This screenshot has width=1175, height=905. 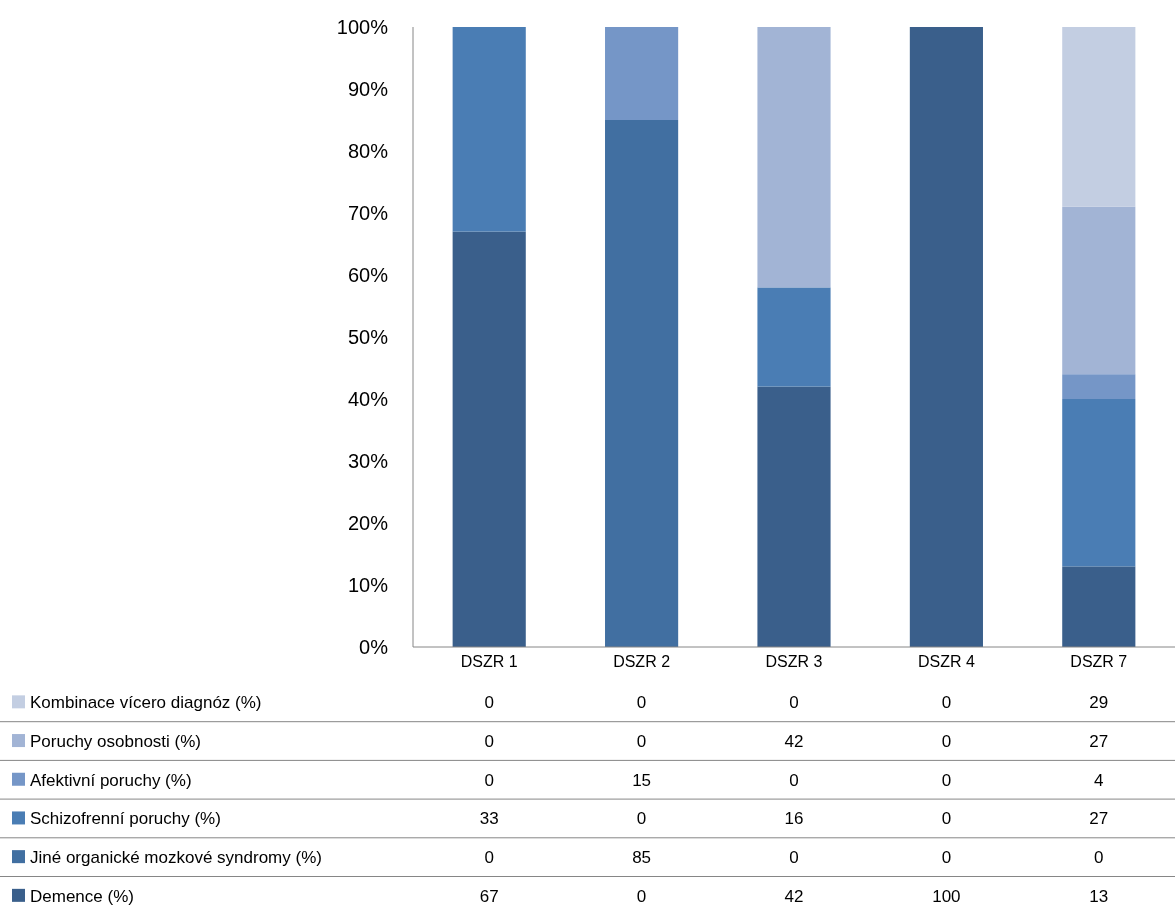 I want to click on legend-label: Poruchy osobnosti (%), so click(x=116, y=741).